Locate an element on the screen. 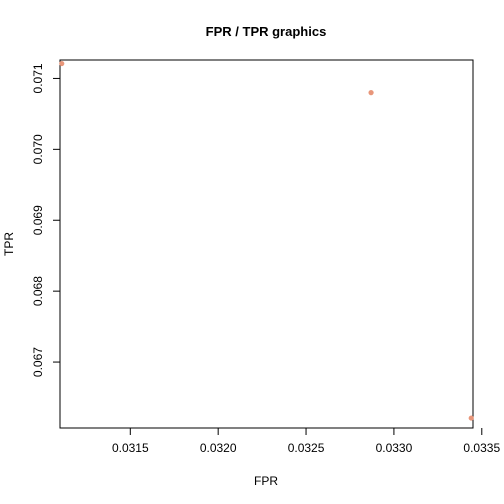  x-axis: 0.0315 0.0320 0.0325 0.0330 0.0335 is located at coordinates (306, 441).